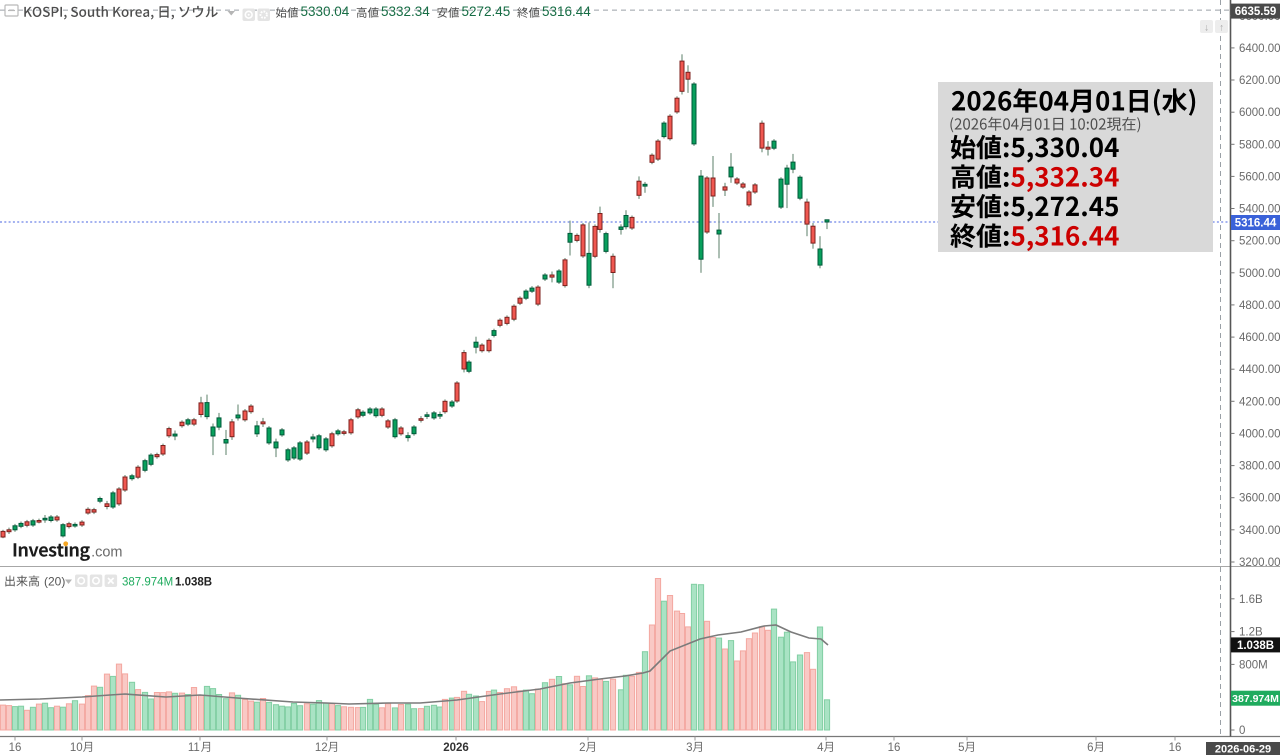  I want to click on svg-text: 3, so click(689, 748).